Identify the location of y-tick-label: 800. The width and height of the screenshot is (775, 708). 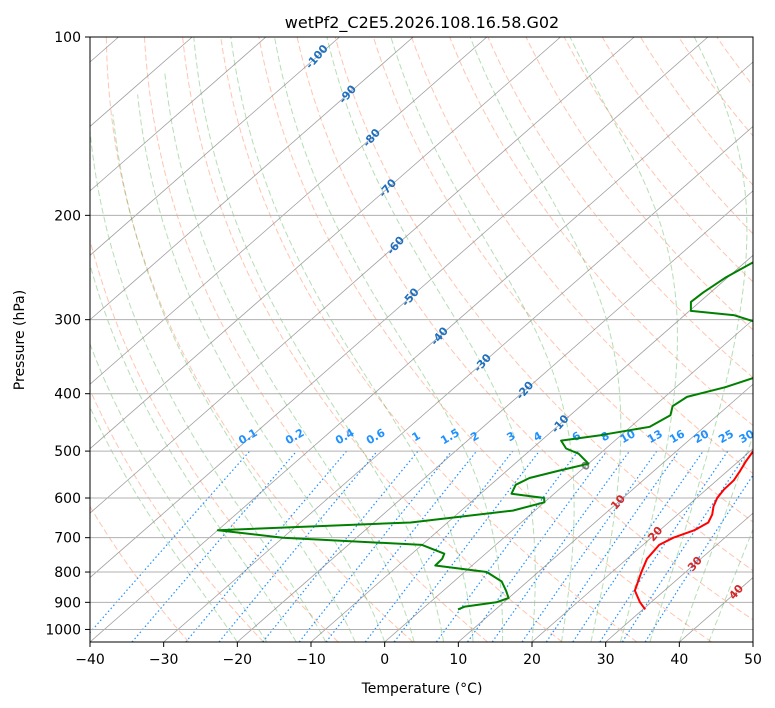
(67, 573).